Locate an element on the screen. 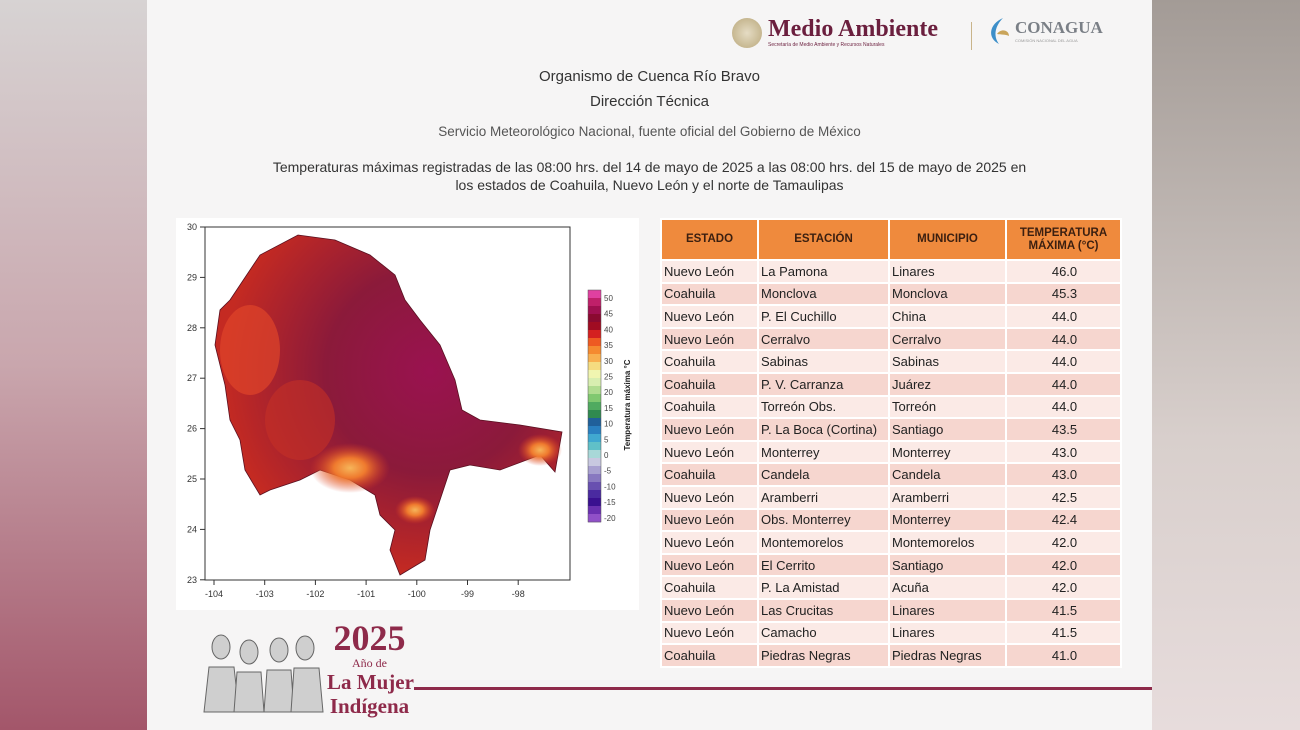  cell-estacion: Cerralvo is located at coordinates (823, 339).